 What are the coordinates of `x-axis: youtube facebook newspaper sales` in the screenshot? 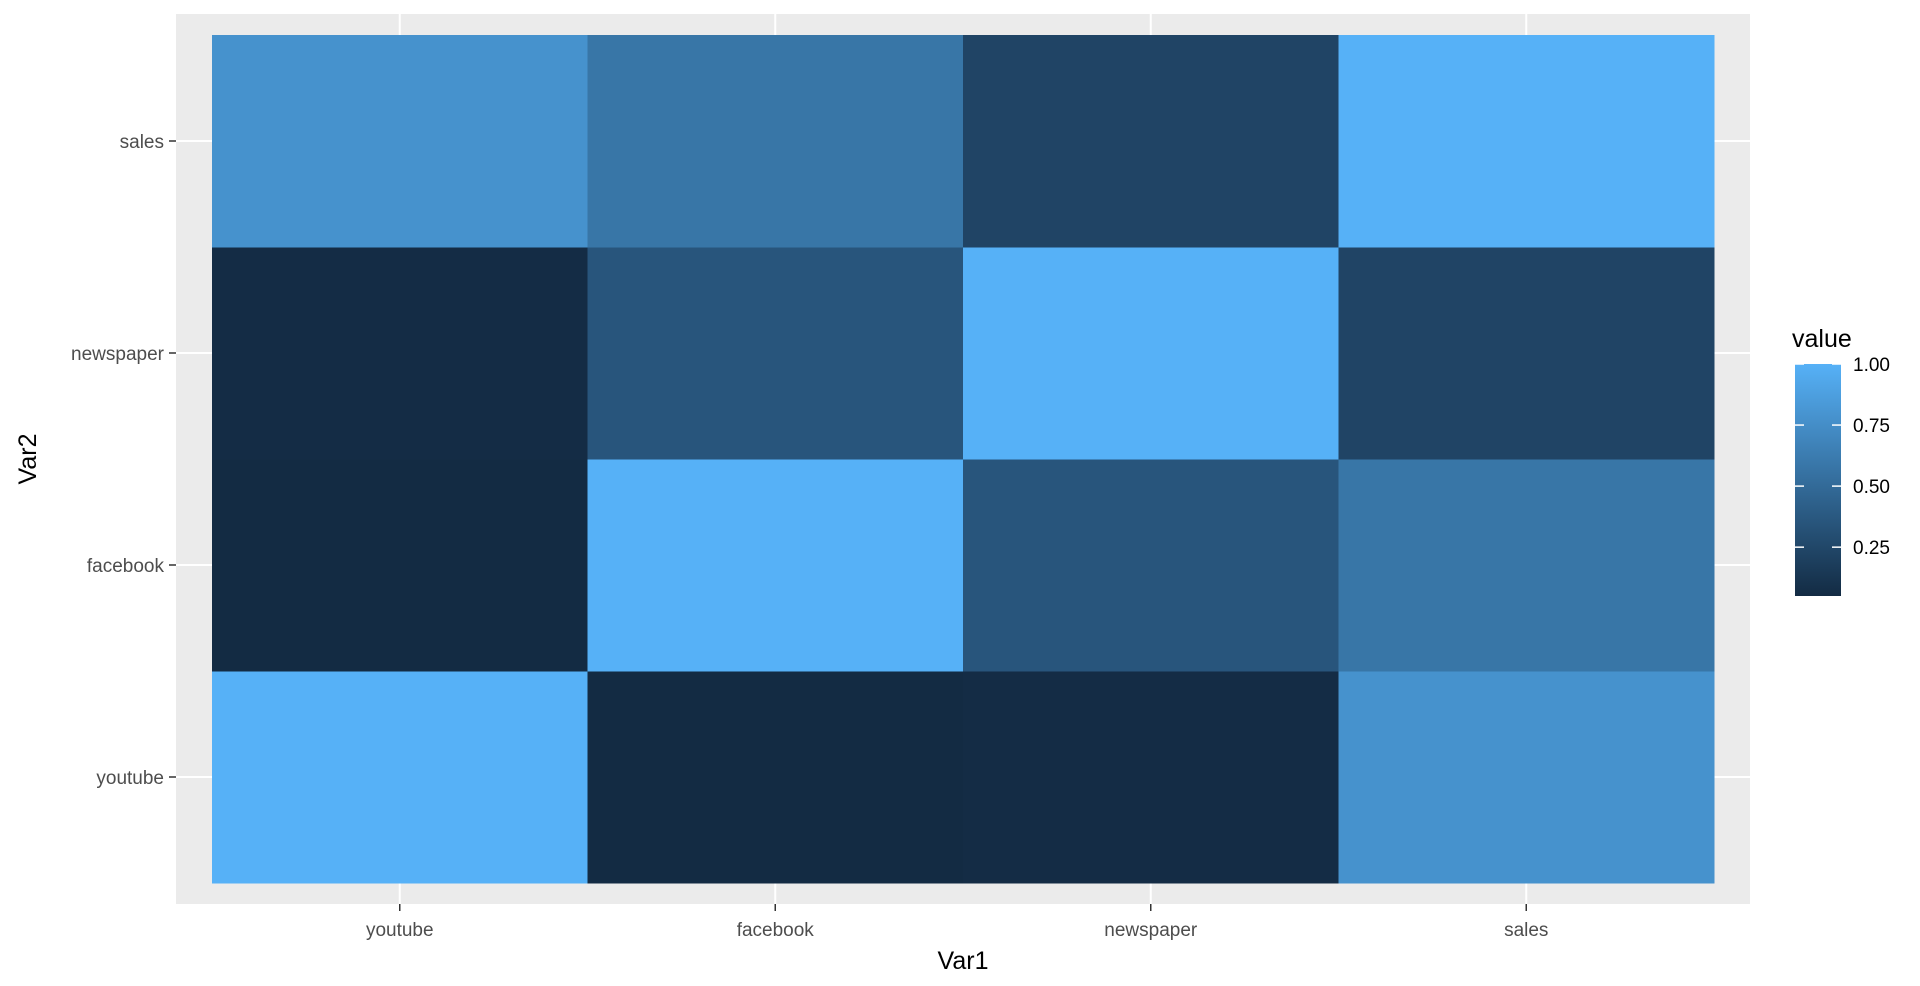 It's located at (957, 922).